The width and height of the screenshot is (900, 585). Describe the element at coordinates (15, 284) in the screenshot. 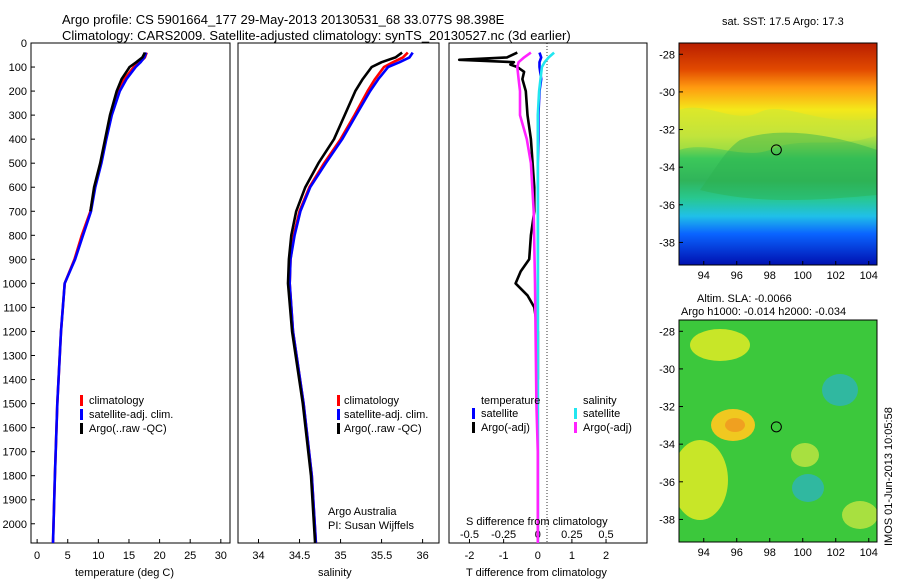

I see `depth-tick-label: 1000` at that location.